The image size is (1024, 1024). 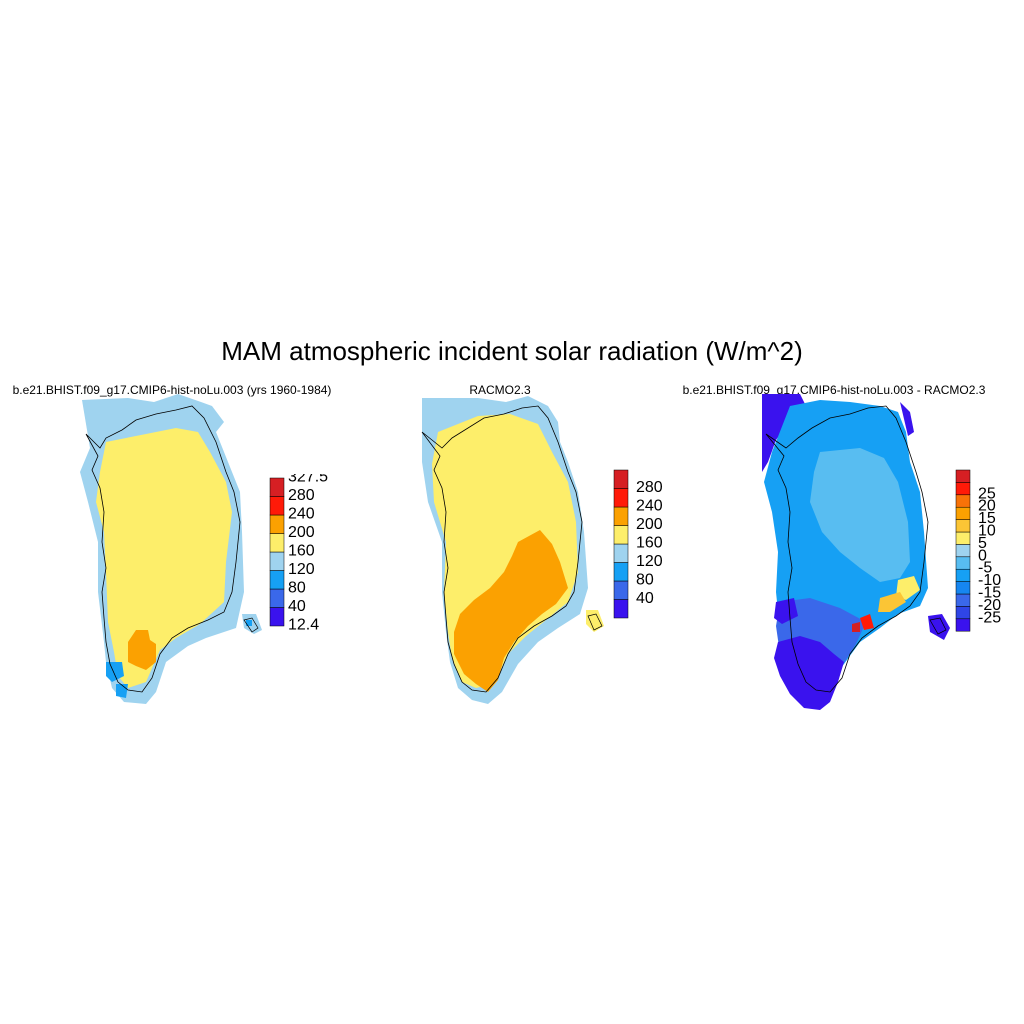 What do you see at coordinates (303, 625) in the screenshot?
I see `model-colorbar-tick-label: 12.4` at bounding box center [303, 625].